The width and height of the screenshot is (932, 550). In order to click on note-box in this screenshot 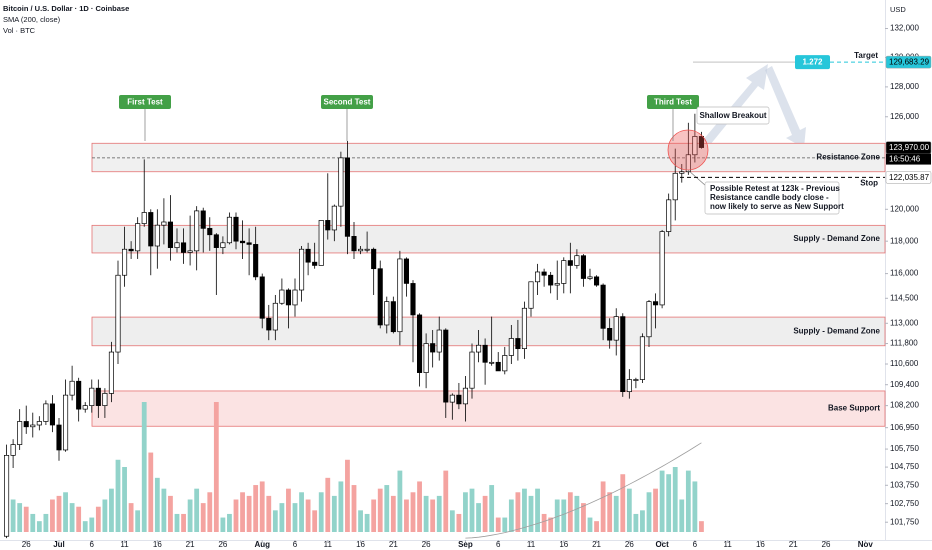, I will do `click(733, 115)`.